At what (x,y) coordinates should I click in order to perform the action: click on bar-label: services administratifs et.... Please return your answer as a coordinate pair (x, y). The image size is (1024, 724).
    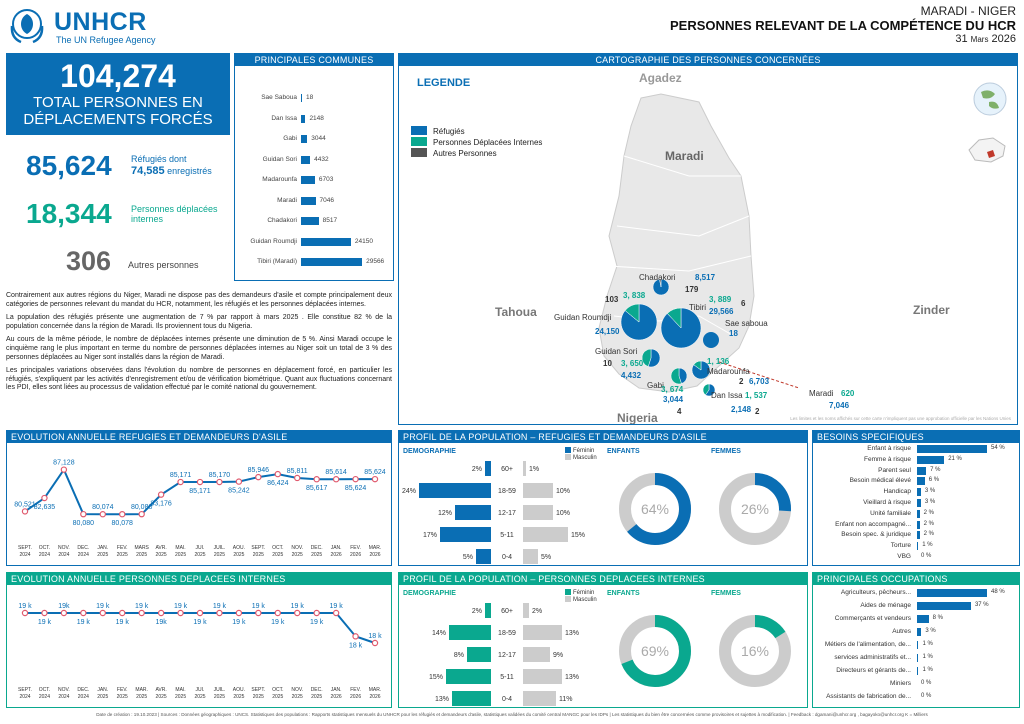
    Looking at the image, I should click on (872, 657).